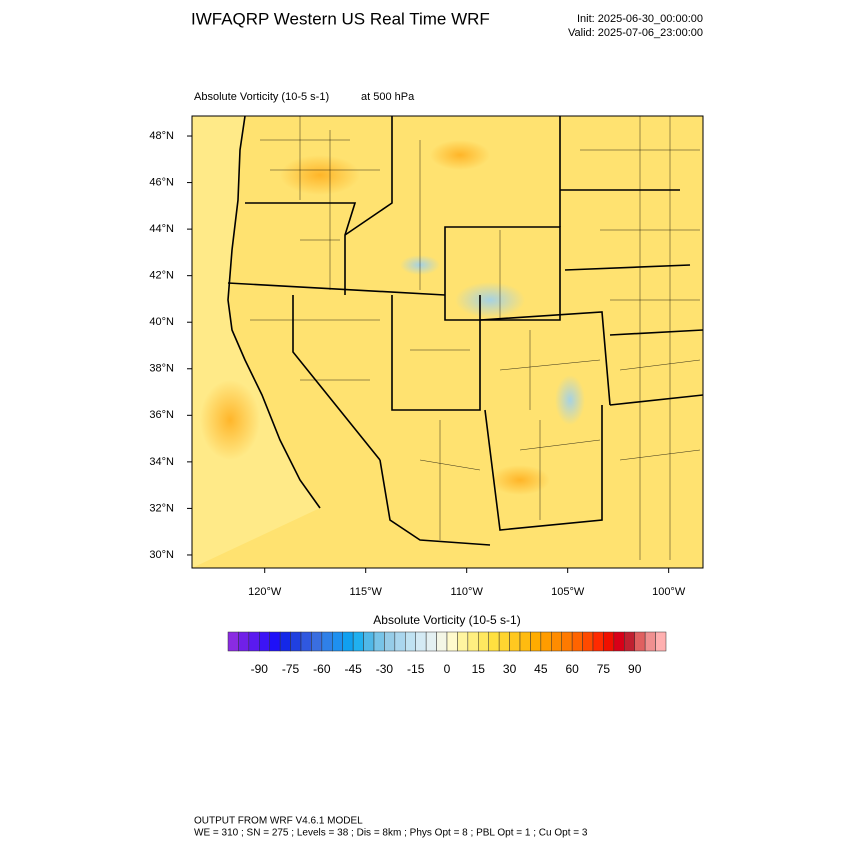 The width and height of the screenshot is (850, 855). What do you see at coordinates (260, 669) in the screenshot?
I see `colorbar-tick-label: -90` at bounding box center [260, 669].